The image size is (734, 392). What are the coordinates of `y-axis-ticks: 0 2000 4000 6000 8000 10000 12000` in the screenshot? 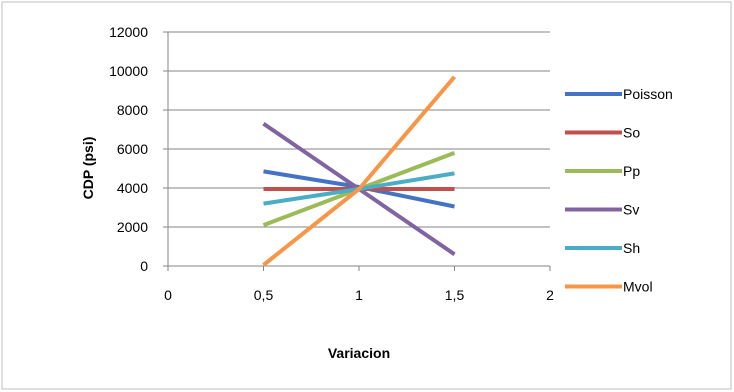 It's located at (138, 149).